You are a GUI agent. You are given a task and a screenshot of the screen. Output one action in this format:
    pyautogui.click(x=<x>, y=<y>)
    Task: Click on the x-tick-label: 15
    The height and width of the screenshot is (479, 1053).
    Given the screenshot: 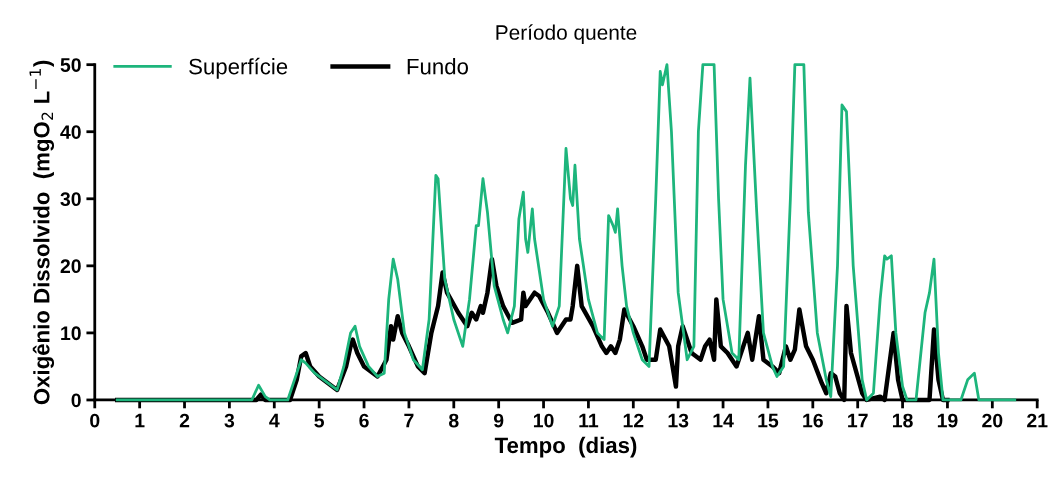 What is the action you would take?
    pyautogui.click(x=768, y=420)
    